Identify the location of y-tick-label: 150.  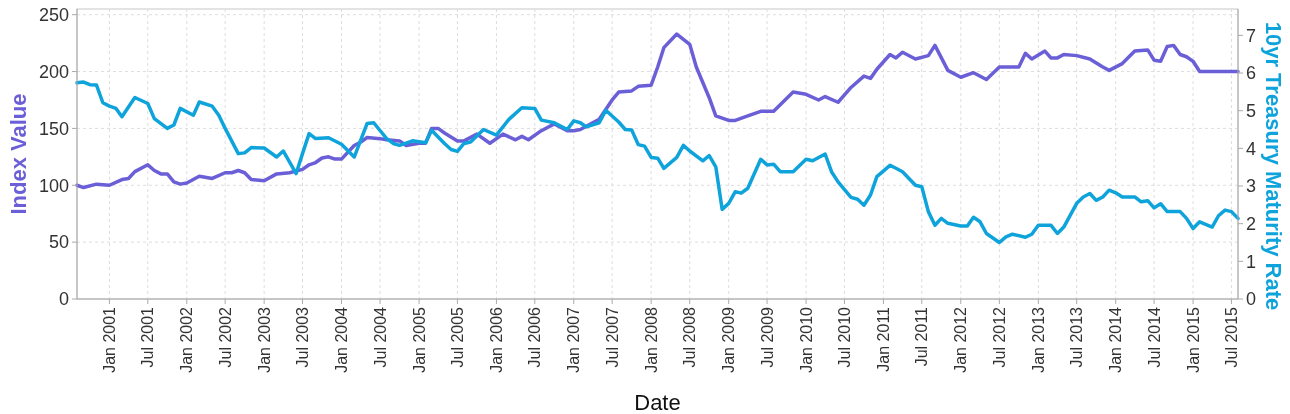
(53, 128).